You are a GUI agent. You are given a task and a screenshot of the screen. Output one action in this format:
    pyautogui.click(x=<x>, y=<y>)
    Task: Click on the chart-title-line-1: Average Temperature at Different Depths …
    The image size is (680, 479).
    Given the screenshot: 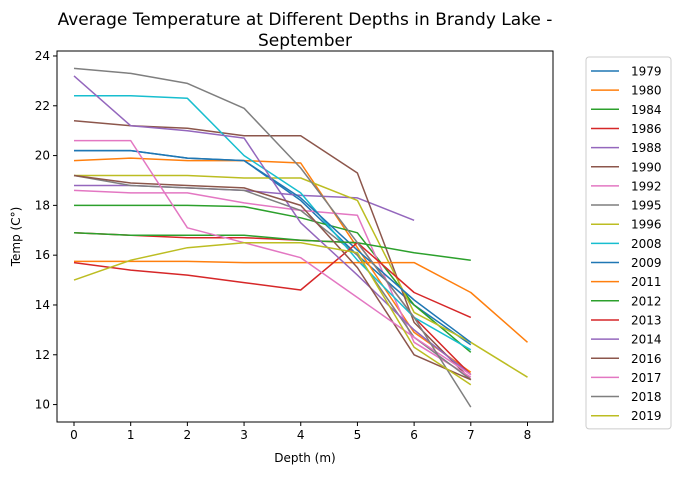 What is the action you would take?
    pyautogui.click(x=305, y=20)
    